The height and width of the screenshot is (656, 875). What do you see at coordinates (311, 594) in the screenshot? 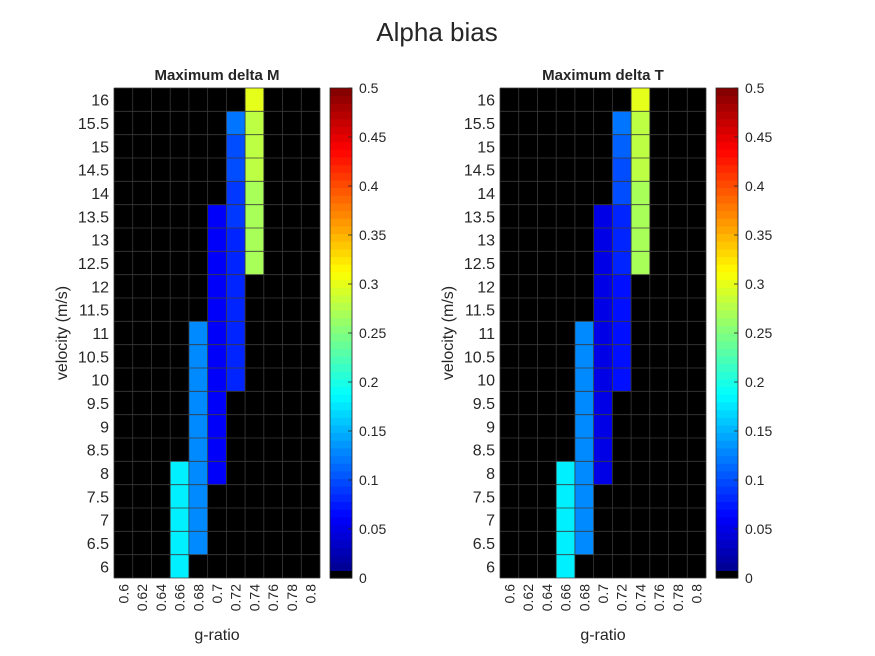
I see `x-tick-label: 0.8` at bounding box center [311, 594].